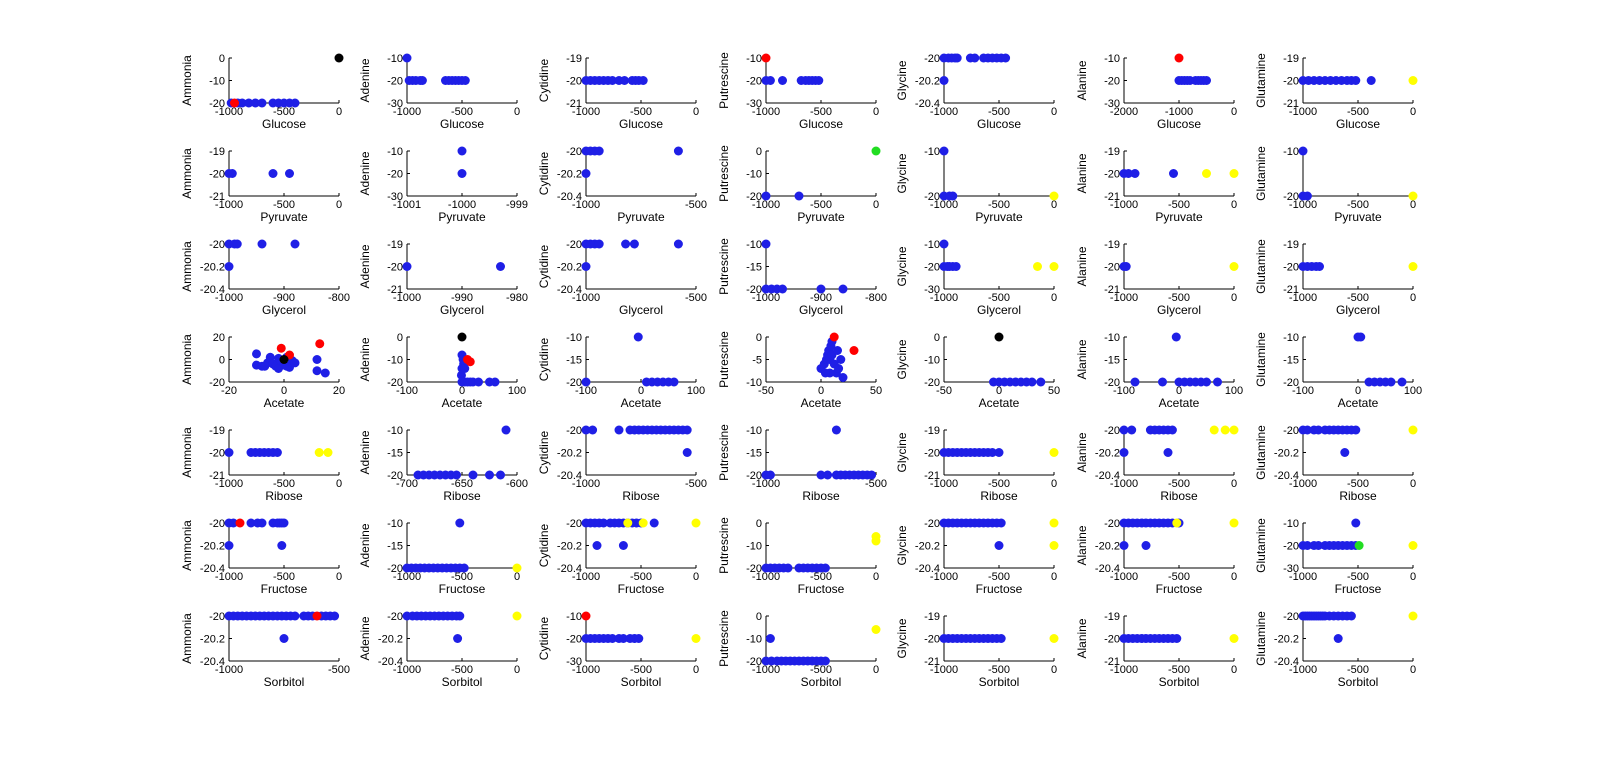 Image resolution: width=1599 pixels, height=784 pixels. I want to click on subplot: -100 0 100 -20 -15 -10 Acetate Cytidine, so click(621, 371).